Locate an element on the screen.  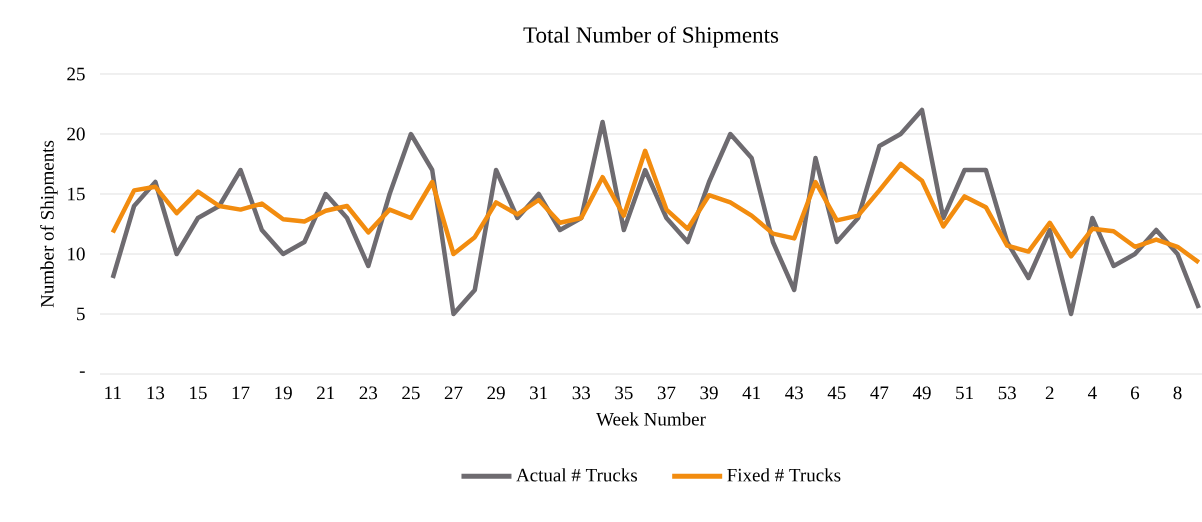
y-tick-label: 25 is located at coordinates (76, 74).